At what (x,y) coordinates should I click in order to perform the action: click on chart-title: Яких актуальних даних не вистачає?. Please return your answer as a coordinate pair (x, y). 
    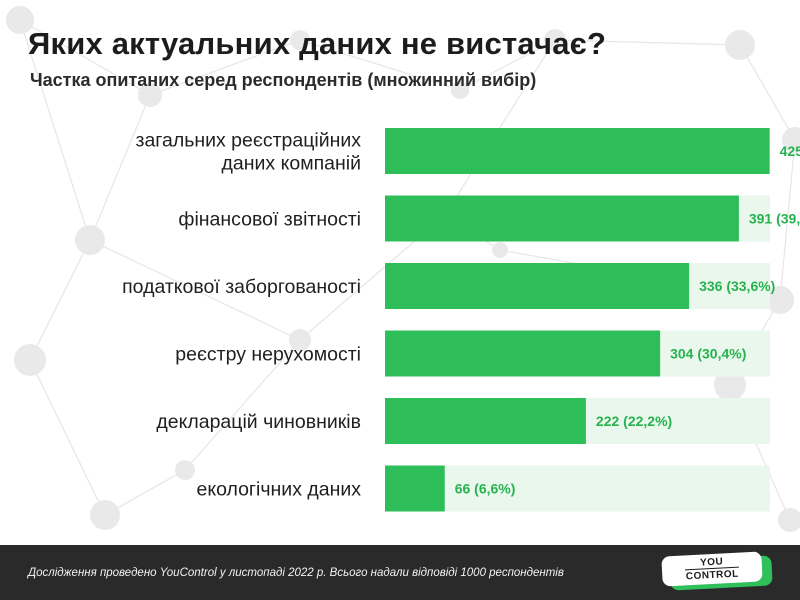
    Looking at the image, I should click on (317, 43).